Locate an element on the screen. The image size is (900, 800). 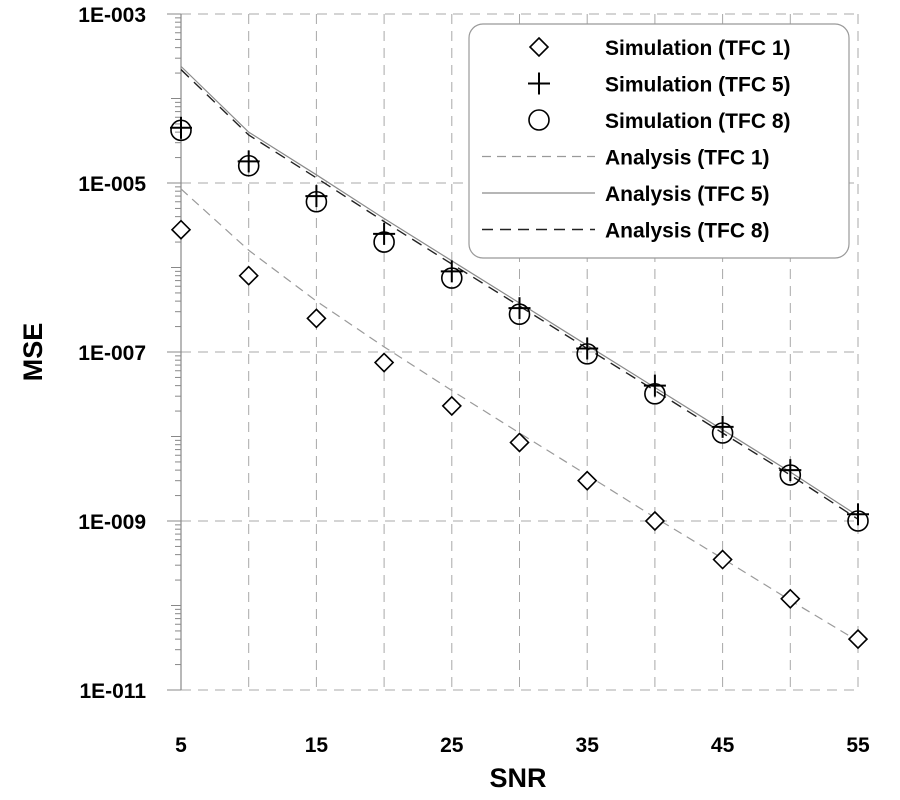
y-tick-label: 1E-005 is located at coordinates (112, 184).